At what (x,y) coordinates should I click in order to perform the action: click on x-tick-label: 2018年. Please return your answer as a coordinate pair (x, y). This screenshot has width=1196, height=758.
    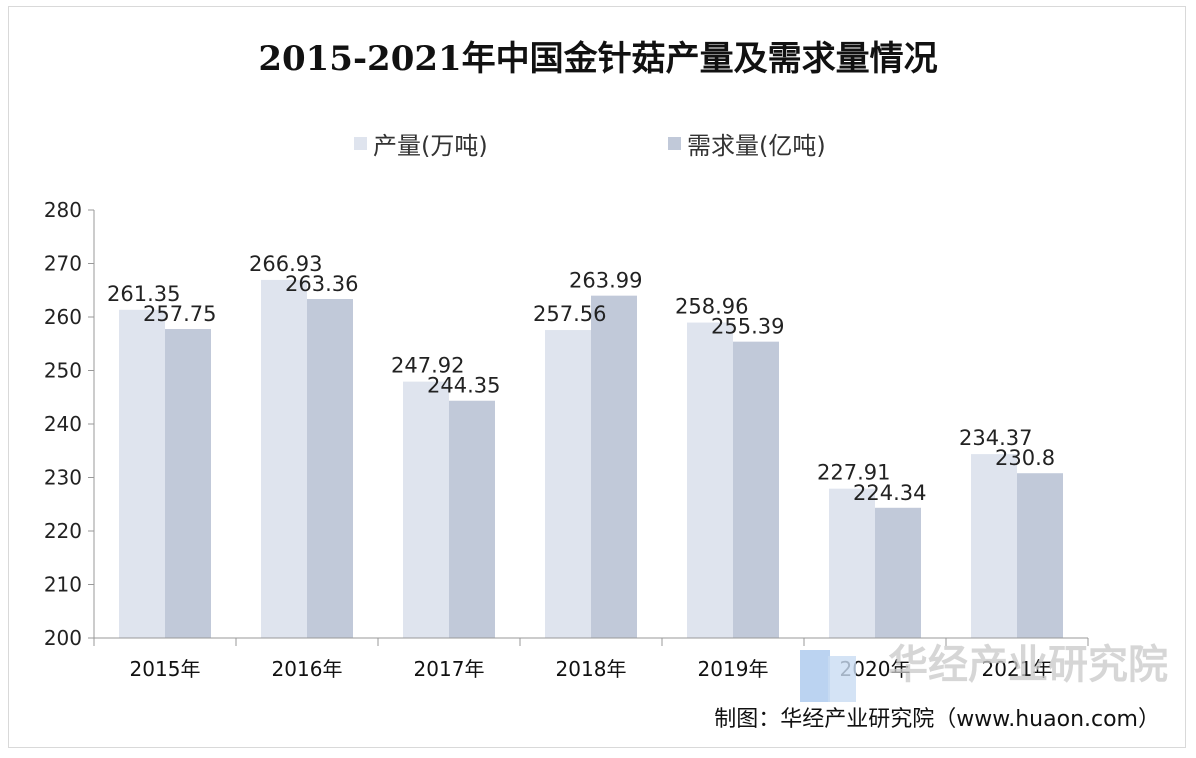
    Looking at the image, I should click on (591, 669).